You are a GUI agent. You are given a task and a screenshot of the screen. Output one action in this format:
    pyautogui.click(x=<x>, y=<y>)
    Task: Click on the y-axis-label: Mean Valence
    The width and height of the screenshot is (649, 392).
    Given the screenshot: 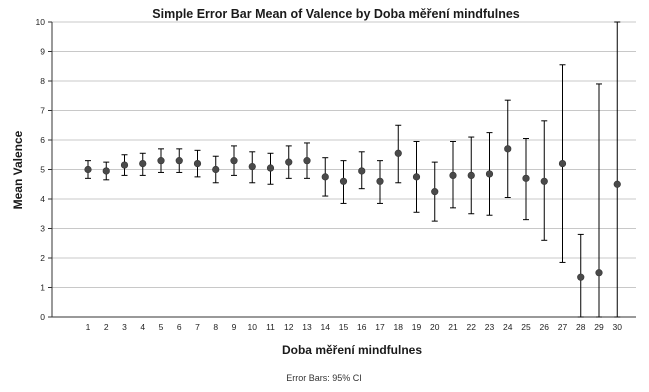 What is the action you would take?
    pyautogui.click(x=18, y=169)
    